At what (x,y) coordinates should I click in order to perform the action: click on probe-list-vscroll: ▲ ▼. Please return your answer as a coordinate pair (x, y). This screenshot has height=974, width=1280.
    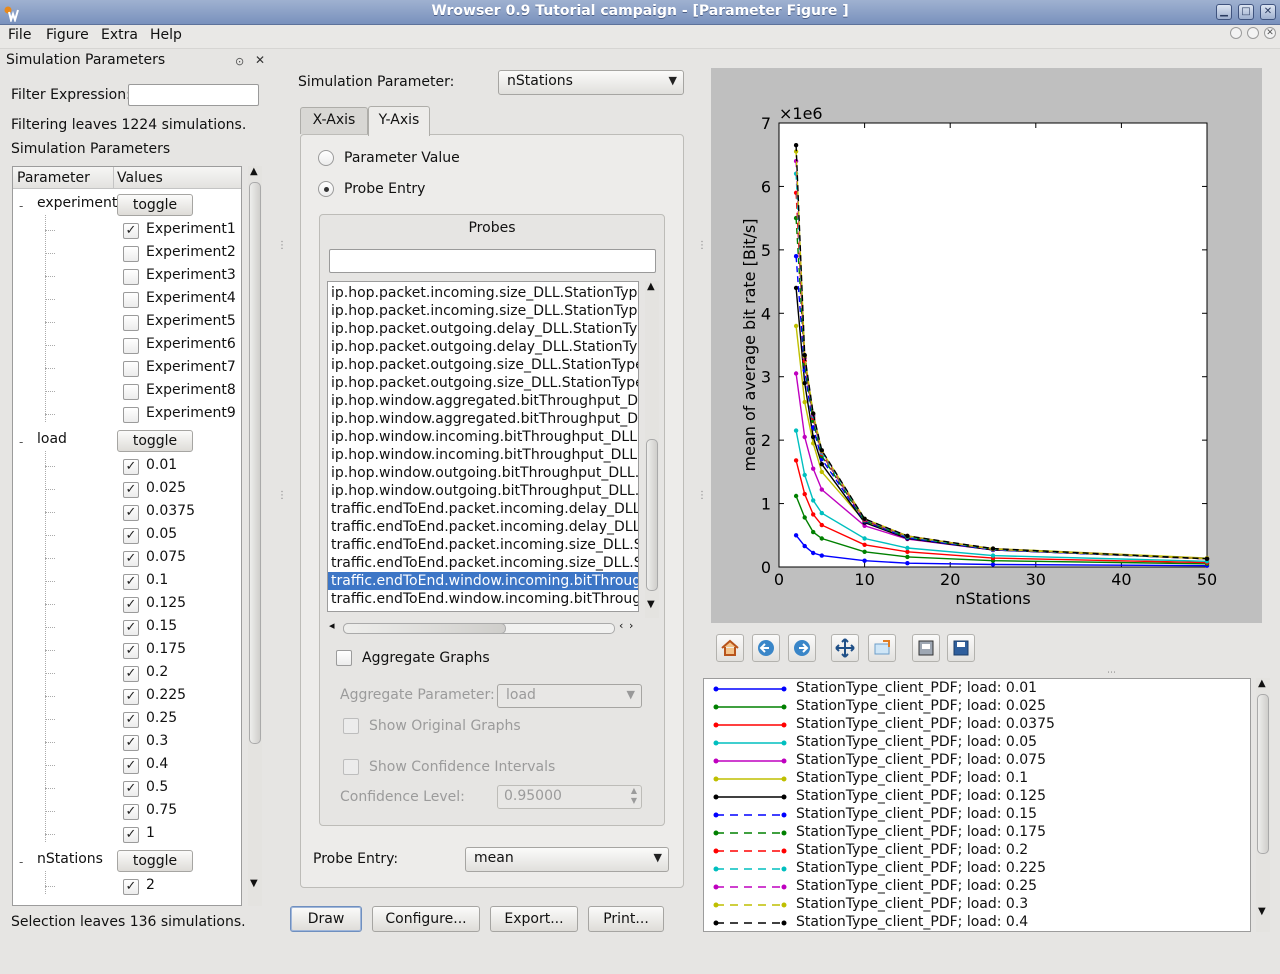
    Looking at the image, I should click on (652, 449).